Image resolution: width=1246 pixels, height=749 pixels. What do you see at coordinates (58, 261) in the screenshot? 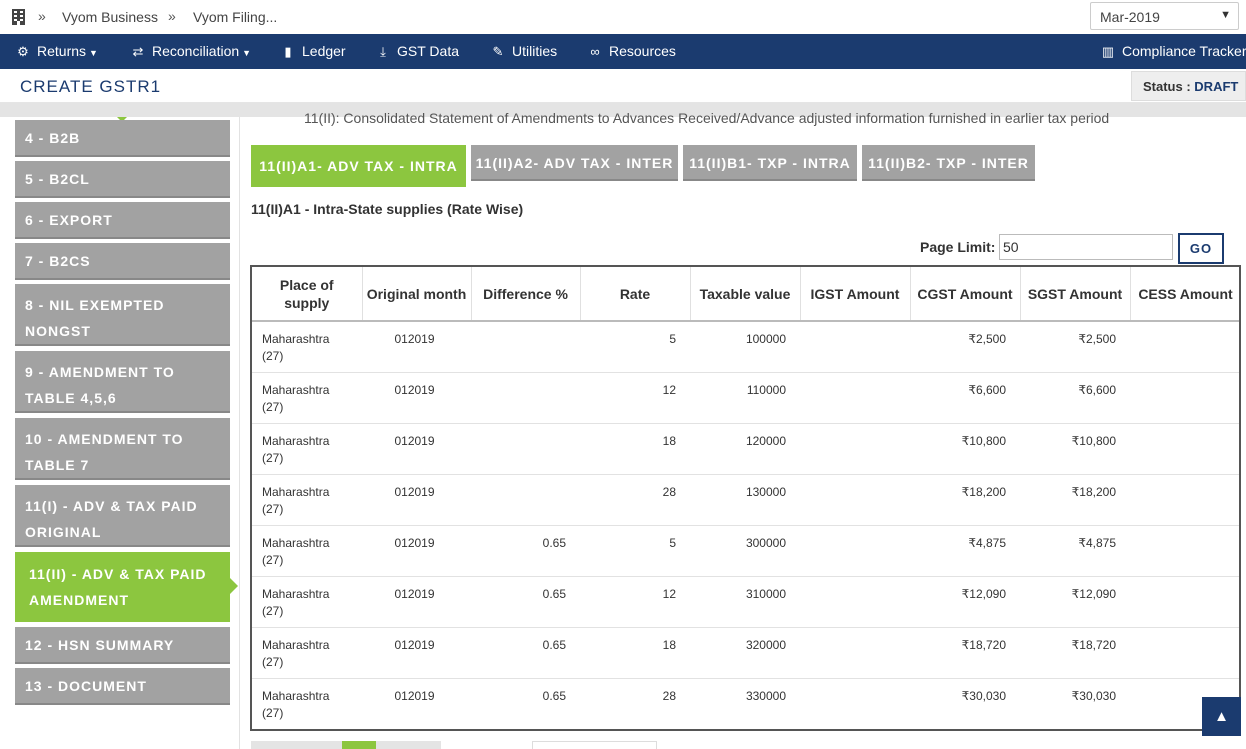
I see `sidebar-item-label: 7 - B2CS` at bounding box center [58, 261].